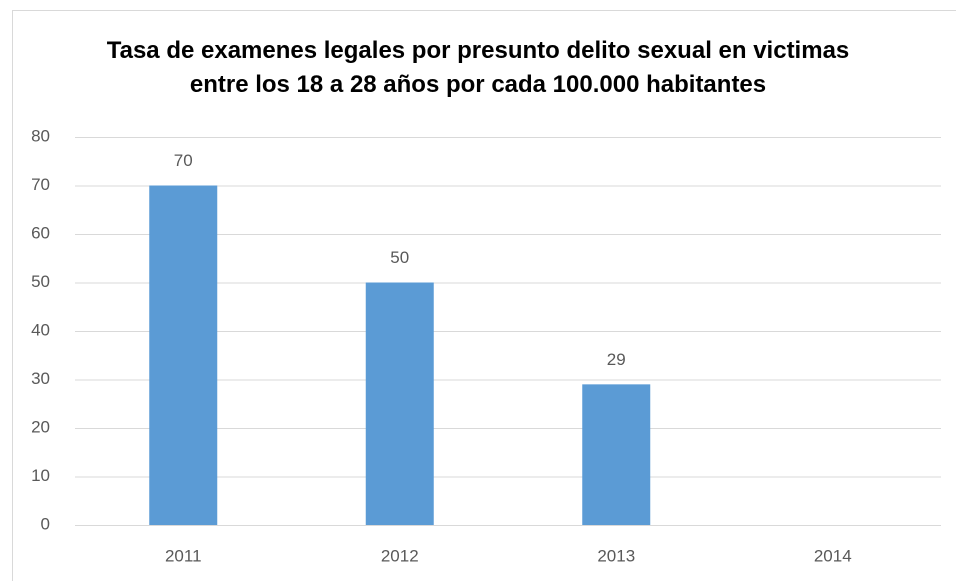 The width and height of the screenshot is (956, 581). What do you see at coordinates (616, 359) in the screenshot?
I see `data-label: 29` at bounding box center [616, 359].